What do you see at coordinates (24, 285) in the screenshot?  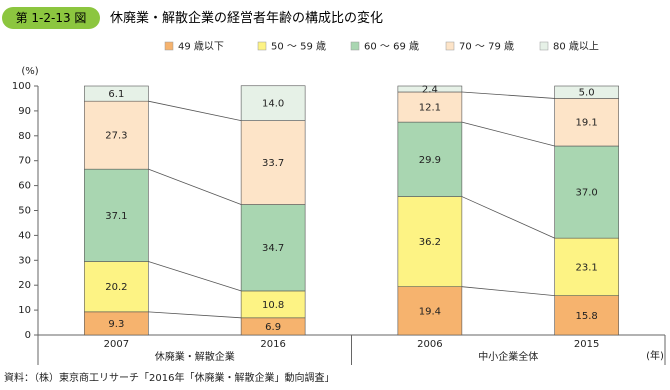 I see `y-tick-label: 20` at bounding box center [24, 285].